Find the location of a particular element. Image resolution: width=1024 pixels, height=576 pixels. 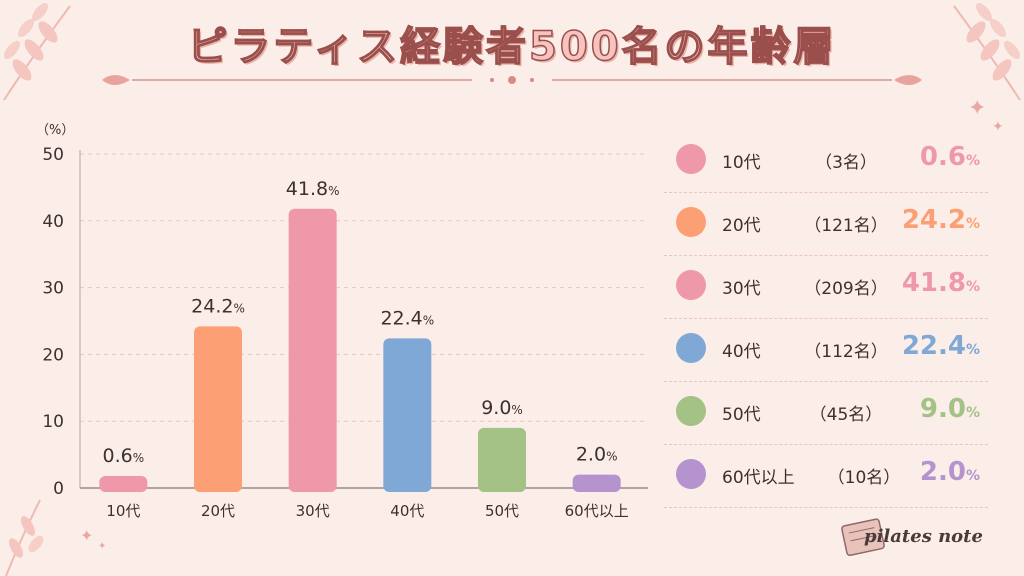

y-tick-label: 10 is located at coordinates (53, 422).